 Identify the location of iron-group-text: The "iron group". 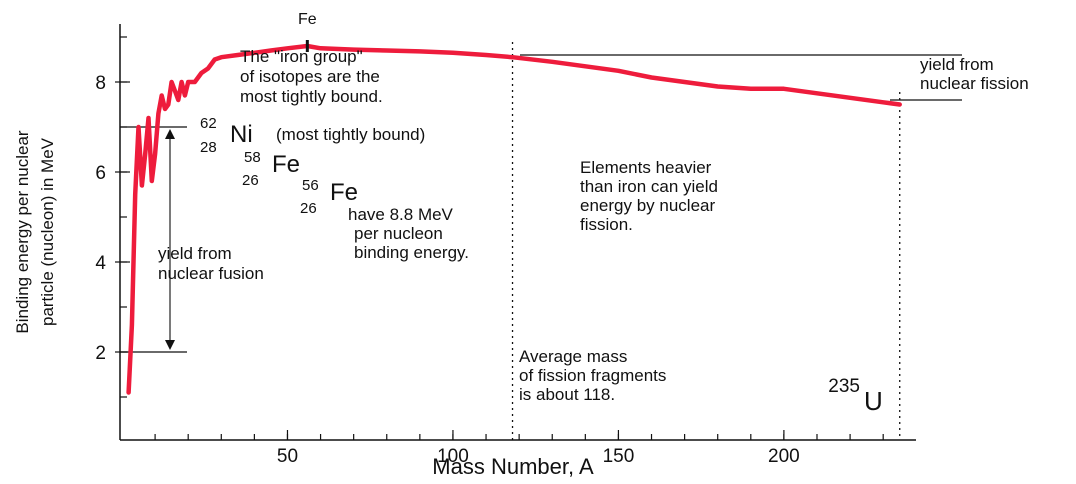
(301, 56).